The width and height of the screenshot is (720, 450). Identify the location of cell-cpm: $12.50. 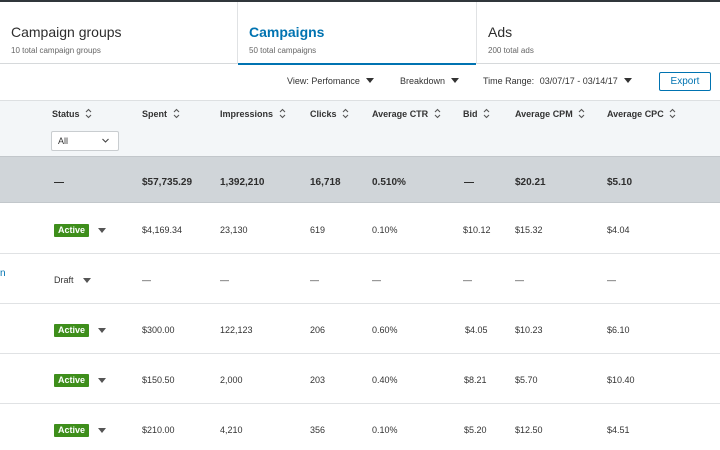
(529, 430).